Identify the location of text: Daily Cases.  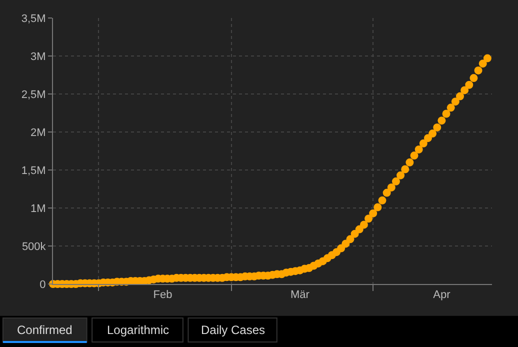
(233, 330).